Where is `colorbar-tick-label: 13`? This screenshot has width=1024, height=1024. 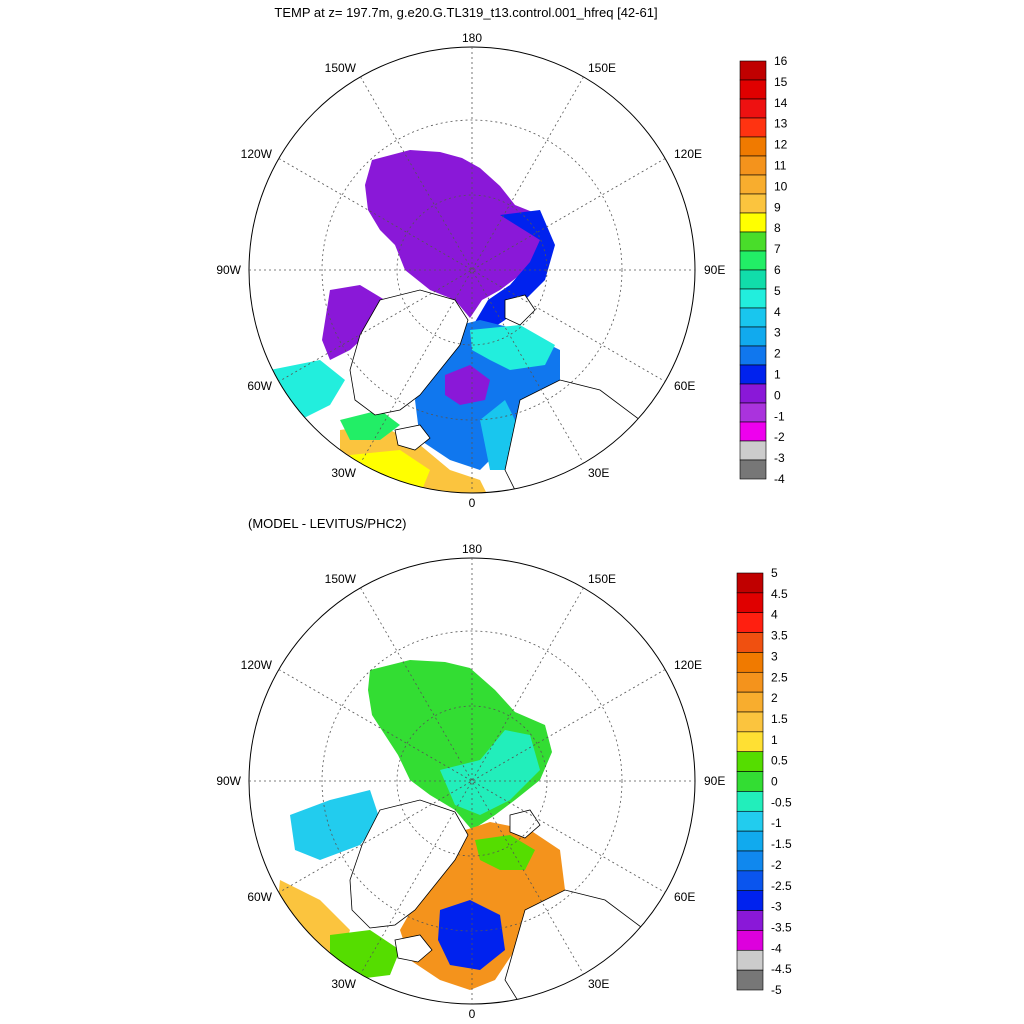 colorbar-tick-label: 13 is located at coordinates (781, 124).